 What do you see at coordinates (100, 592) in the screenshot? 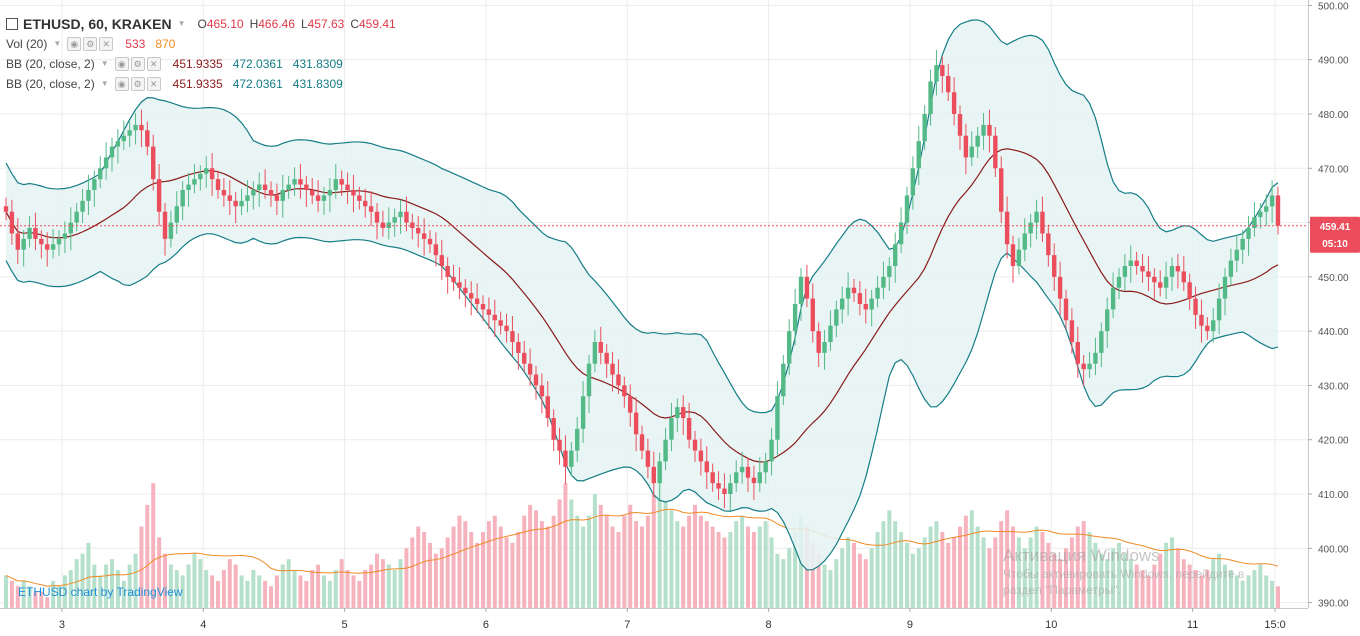
I see `tradingview-attribution: ETHUSD chart by TradingView` at bounding box center [100, 592].